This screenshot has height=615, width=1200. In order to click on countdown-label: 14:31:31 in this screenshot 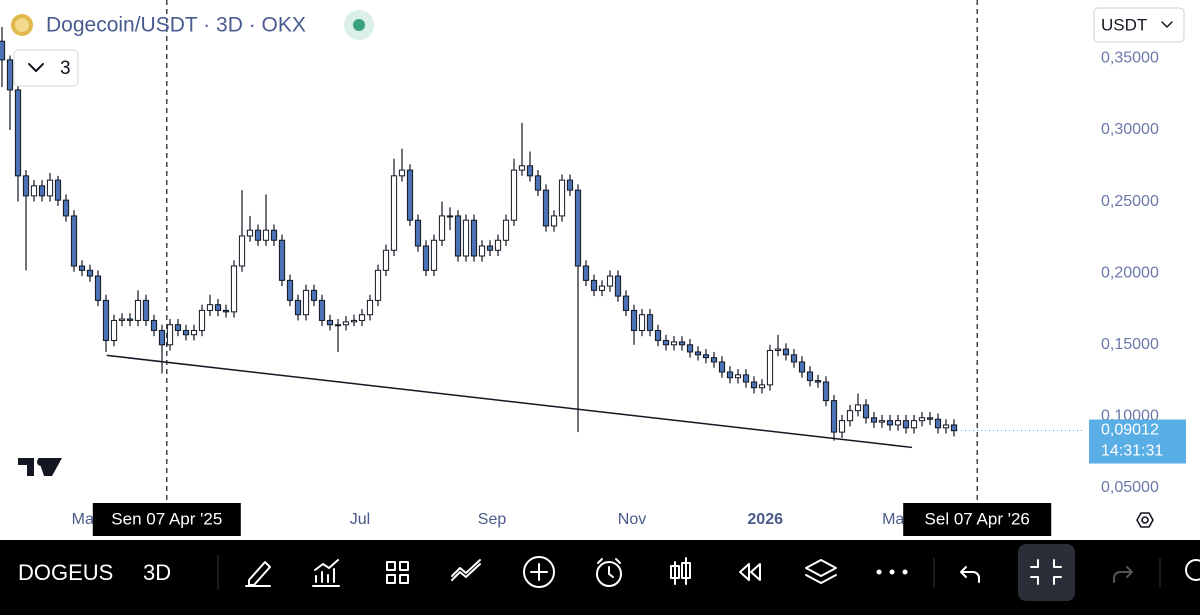, I will do `click(1132, 451)`.